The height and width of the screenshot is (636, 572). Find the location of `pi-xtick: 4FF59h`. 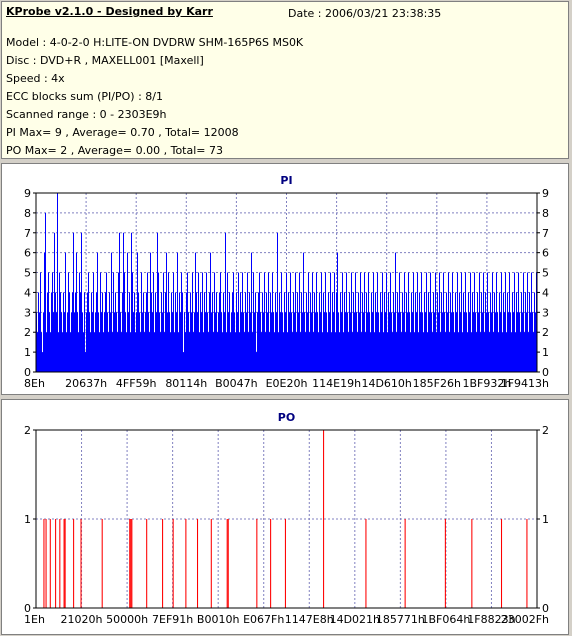

pi-xtick: 4FF59h is located at coordinates (136, 383).